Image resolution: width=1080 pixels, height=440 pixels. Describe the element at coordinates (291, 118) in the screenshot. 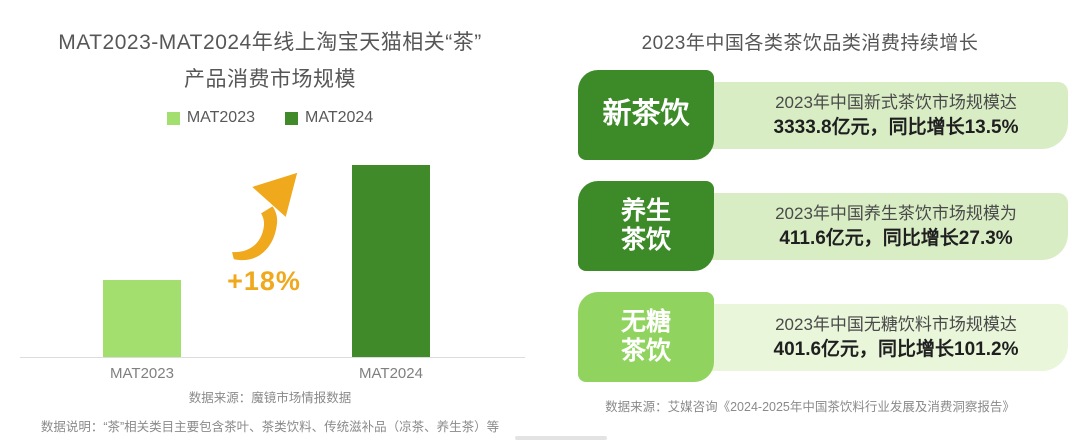

I see `legend-swatch-mat2024-icon` at that location.